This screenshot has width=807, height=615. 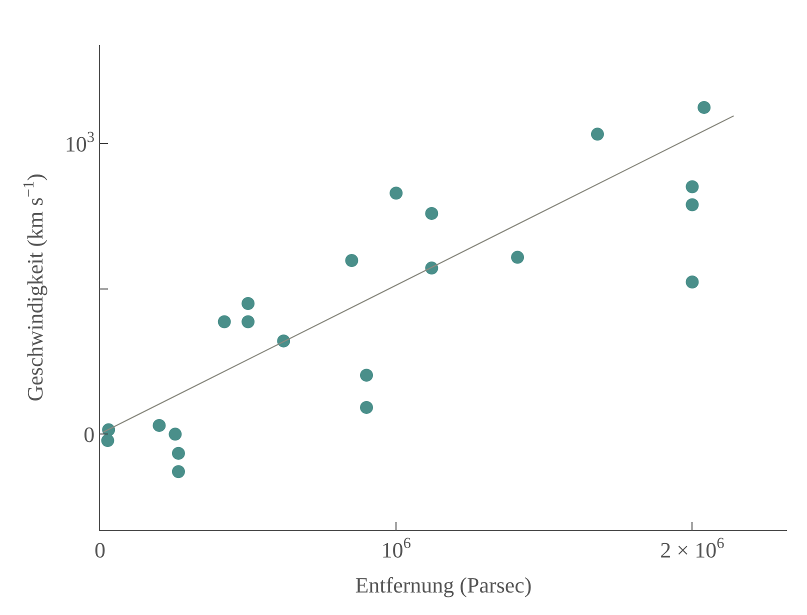 I want to click on y-tick-label: 10$^{3}$, so click(x=79, y=142).